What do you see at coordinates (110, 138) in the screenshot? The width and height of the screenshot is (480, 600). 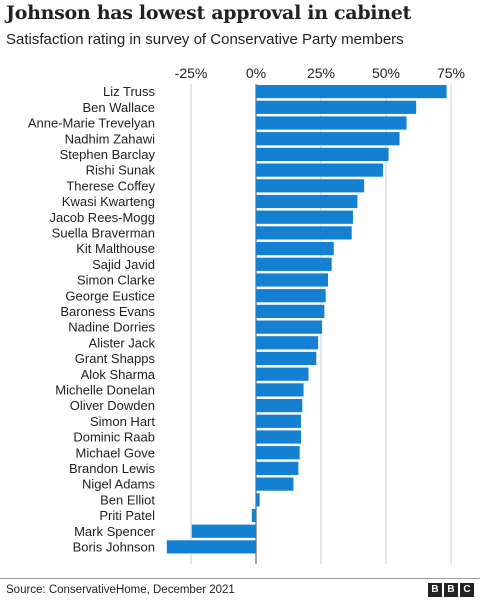 I see `category-label: Nadhim Zahawi` at bounding box center [110, 138].